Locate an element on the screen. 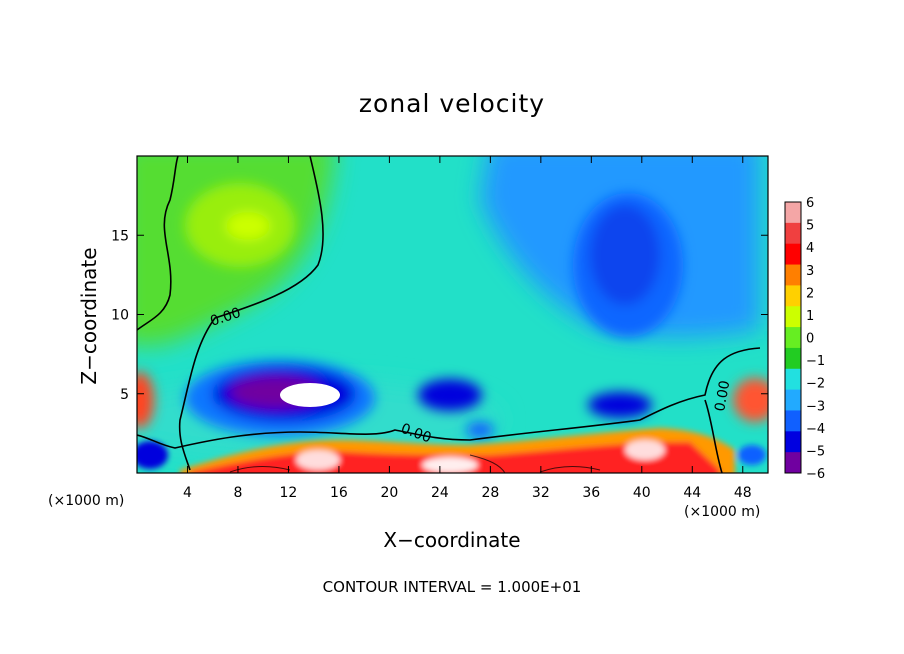 This screenshot has height=654, width=904. colorbar-level-label: 3 is located at coordinates (810, 271).